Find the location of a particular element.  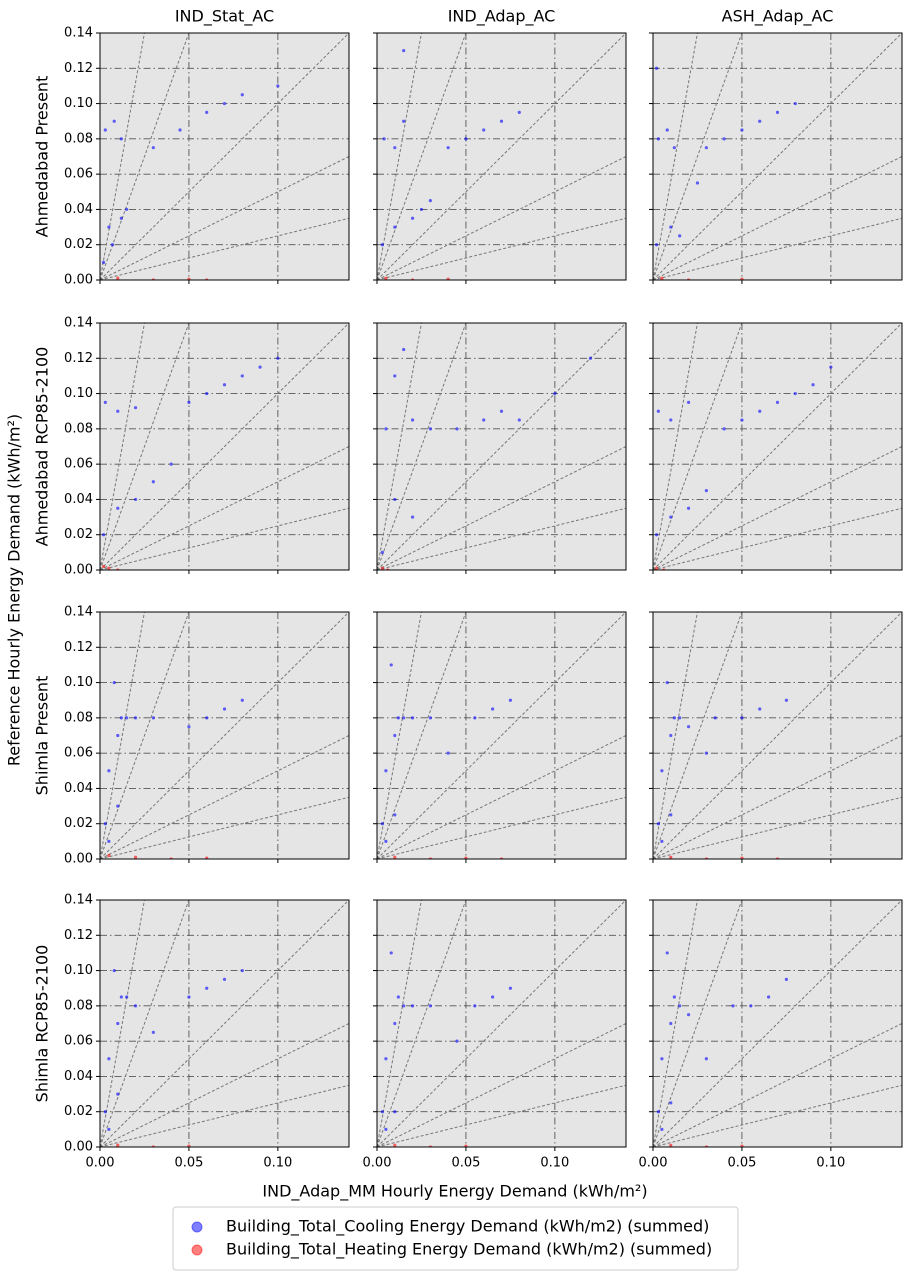

x-tick-label: 0.10 is located at coordinates (554, 1163).